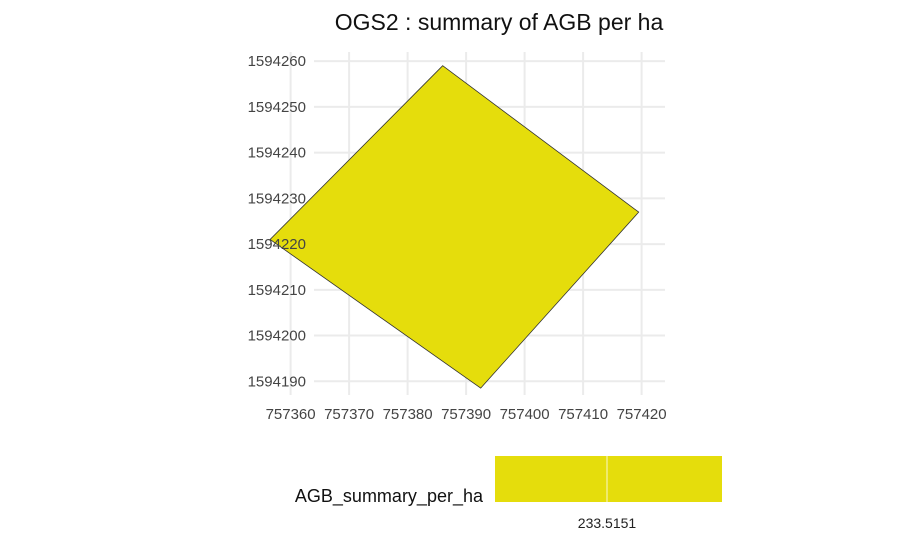  What do you see at coordinates (349, 414) in the screenshot?
I see `x-tick-label: 757370` at bounding box center [349, 414].